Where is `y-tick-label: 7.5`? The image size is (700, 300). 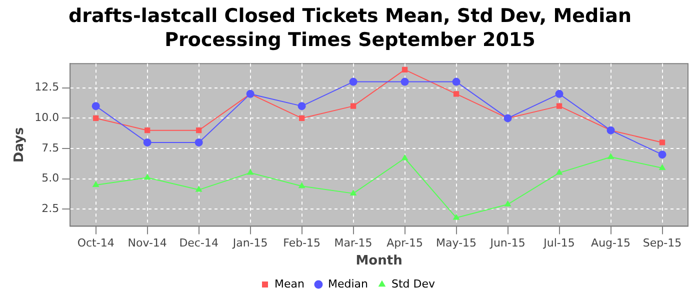
y-tick-label: 7.5 is located at coordinates (51, 147).